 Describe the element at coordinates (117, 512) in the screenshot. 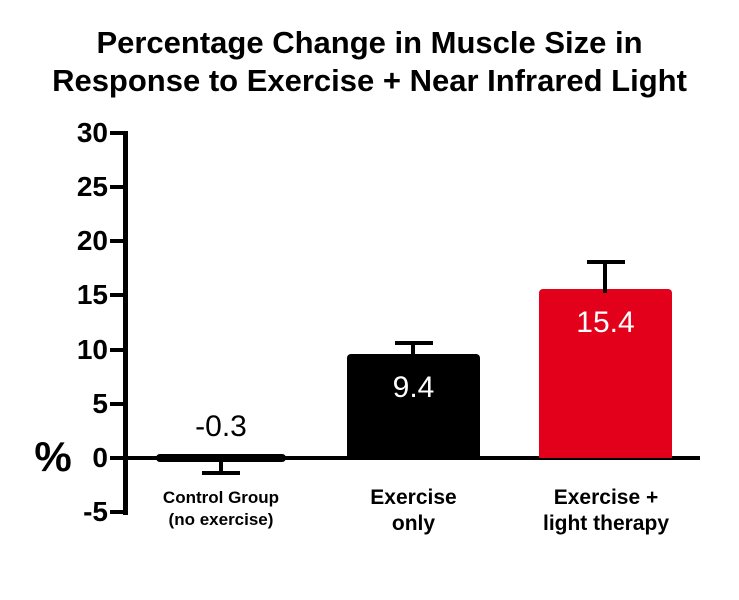

I see `y-tick-neg5` at that location.